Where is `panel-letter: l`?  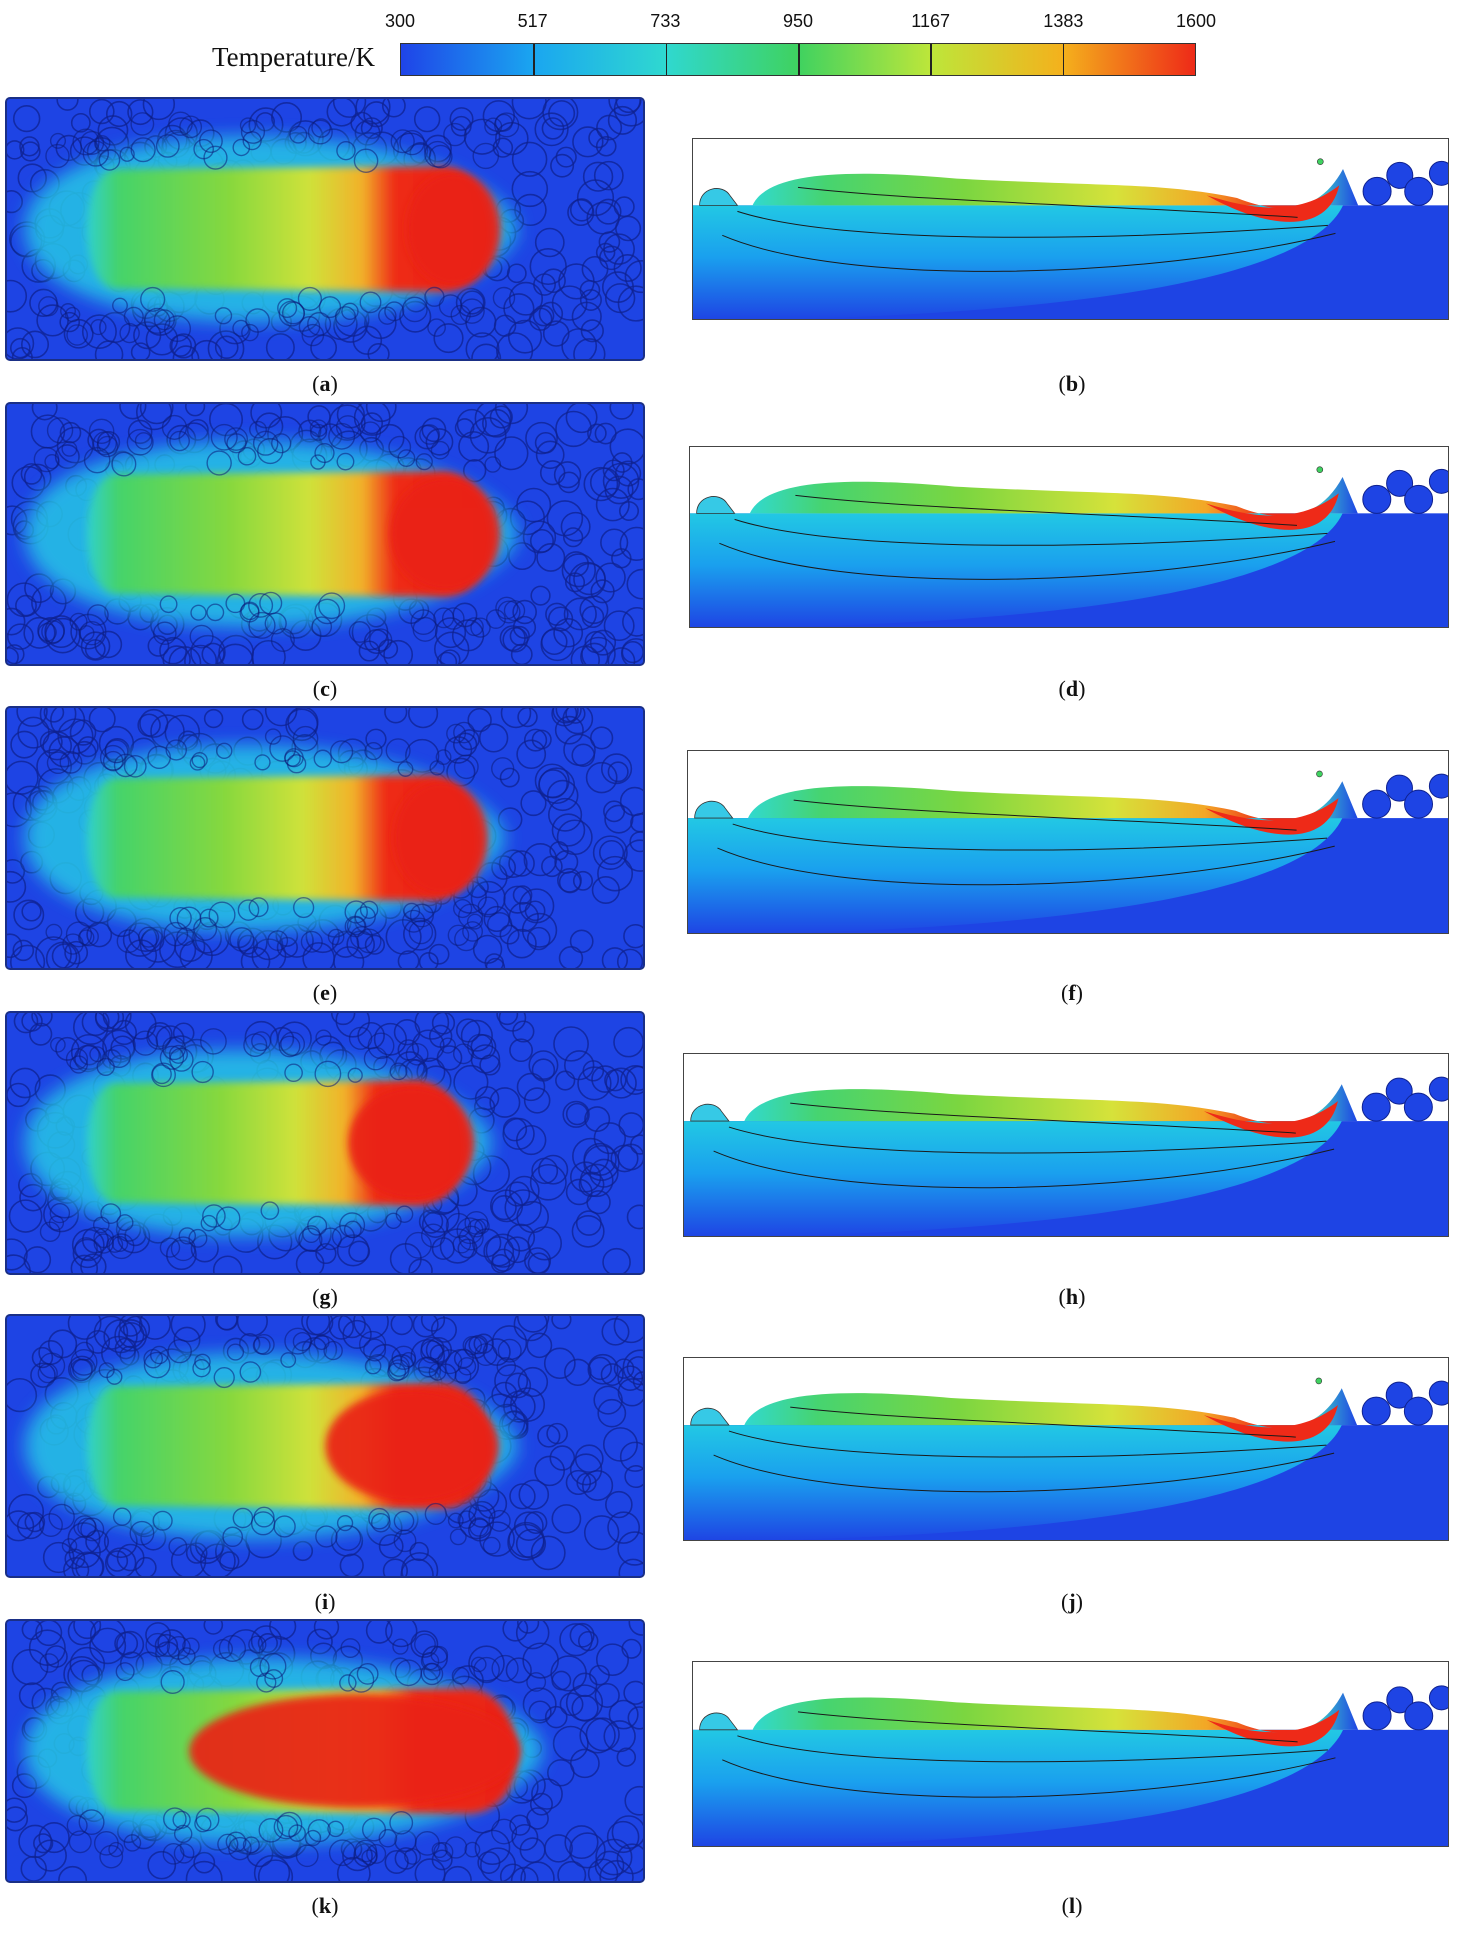
panel-letter: l is located at coordinates (1072, 1905).